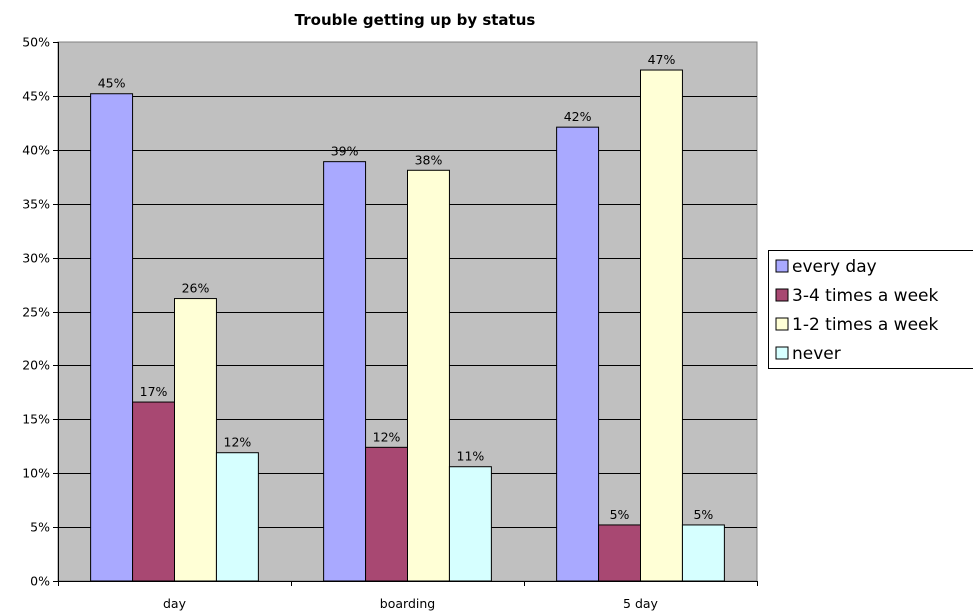 This screenshot has width=973, height=613. Describe the element at coordinates (471, 456) in the screenshot. I see `data-label: 11%` at that location.